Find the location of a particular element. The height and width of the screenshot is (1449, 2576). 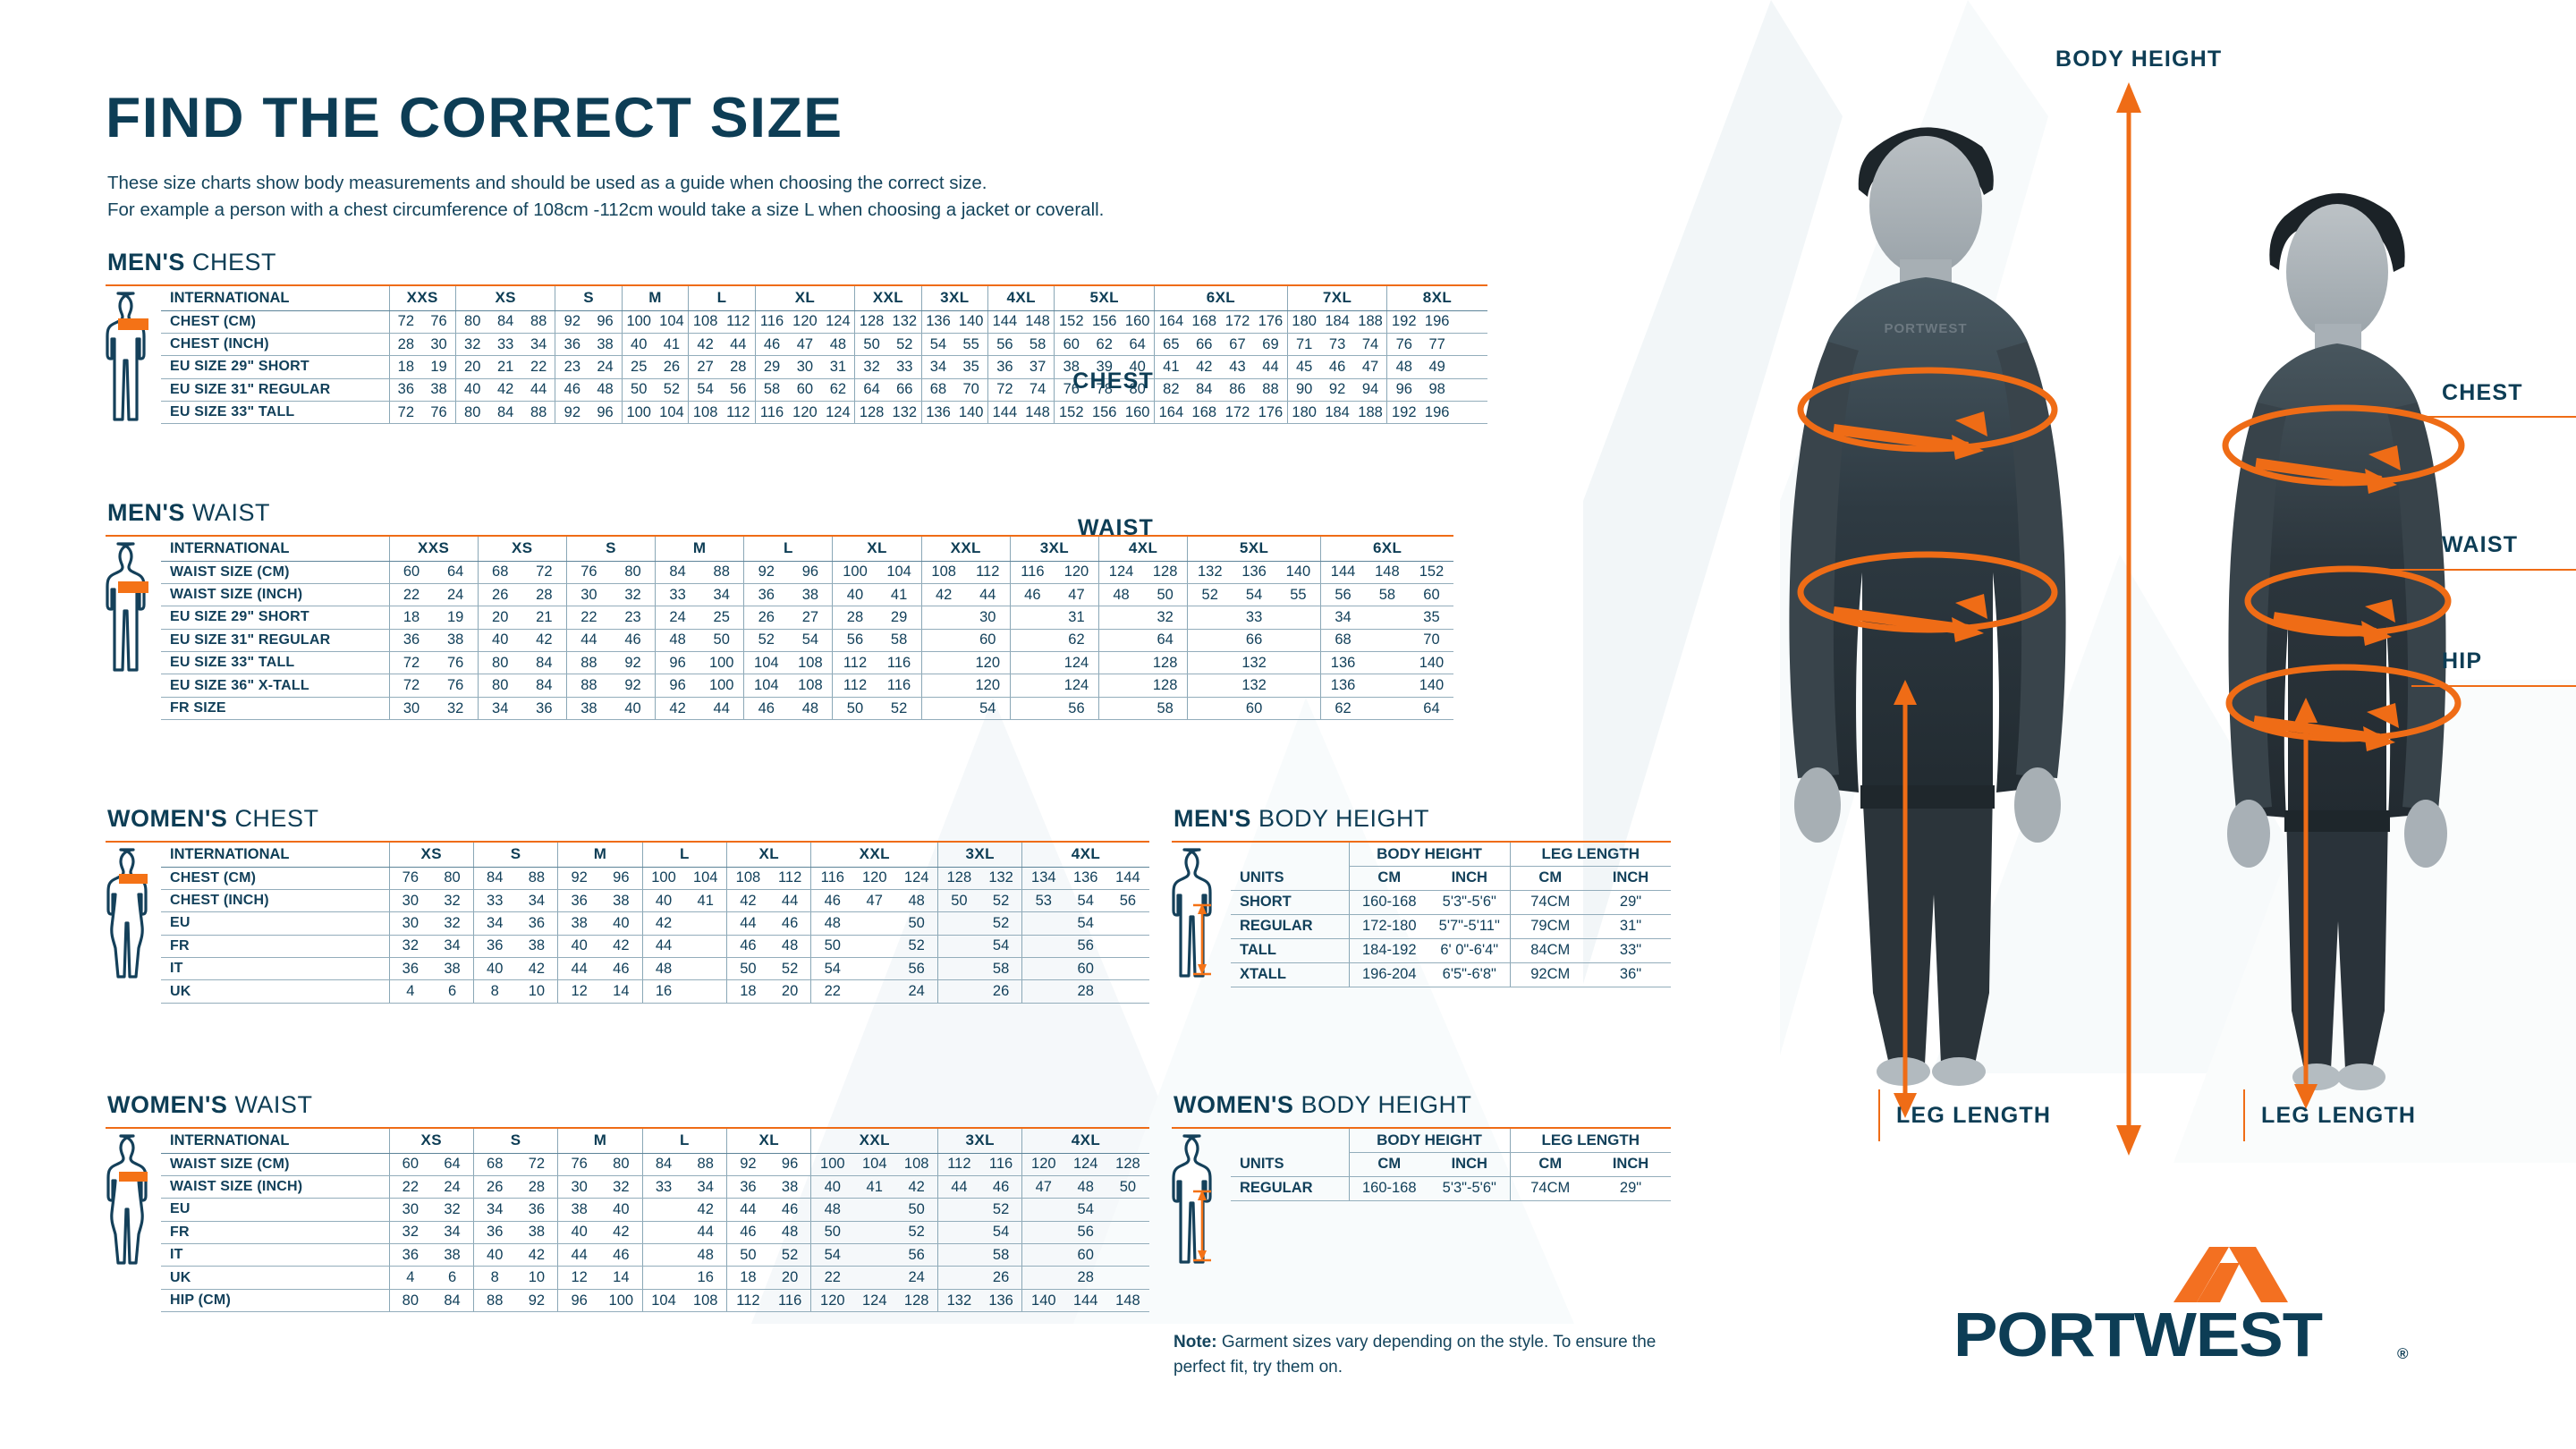

portwest-wordmark: PORTWEST is located at coordinates (2138, 1334).